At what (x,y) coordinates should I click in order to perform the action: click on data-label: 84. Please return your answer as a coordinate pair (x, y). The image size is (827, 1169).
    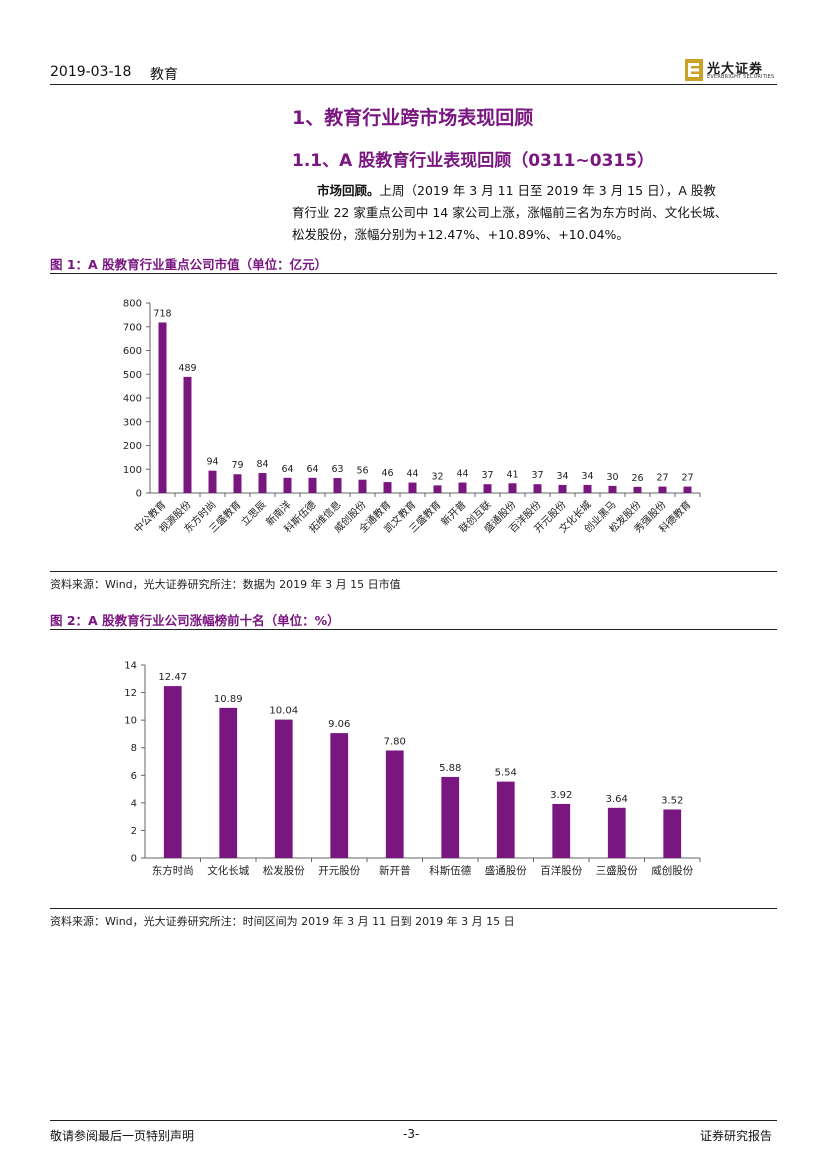
    Looking at the image, I should click on (262, 464).